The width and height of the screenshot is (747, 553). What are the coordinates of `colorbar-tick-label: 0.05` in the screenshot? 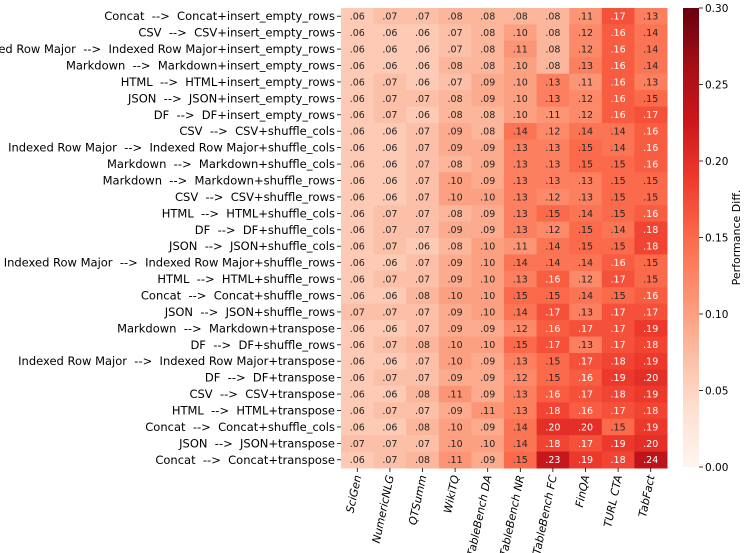 It's located at (716, 392).